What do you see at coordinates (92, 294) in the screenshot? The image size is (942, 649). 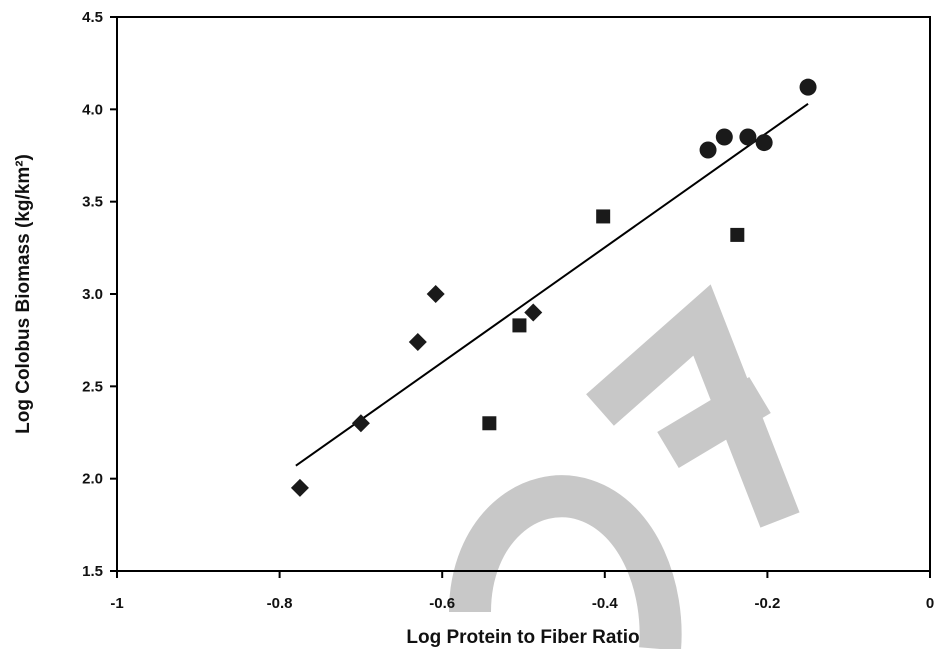 I see `y-tick-label: 3.0` at bounding box center [92, 294].